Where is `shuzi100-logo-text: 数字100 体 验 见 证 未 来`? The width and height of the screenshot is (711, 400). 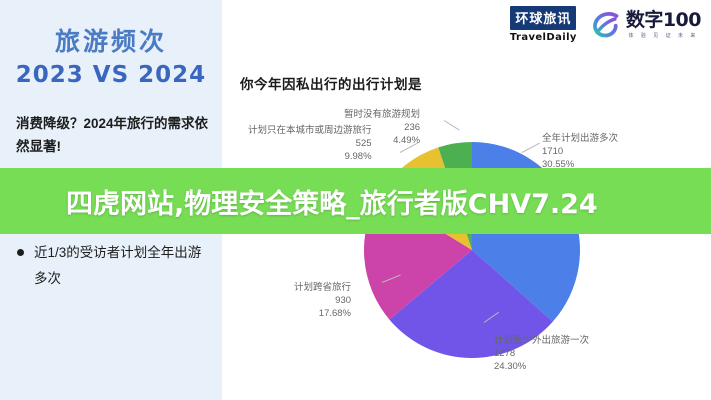 shuzi100-logo-text: 数字100 体 验 见 证 未 来 is located at coordinates (663, 23).